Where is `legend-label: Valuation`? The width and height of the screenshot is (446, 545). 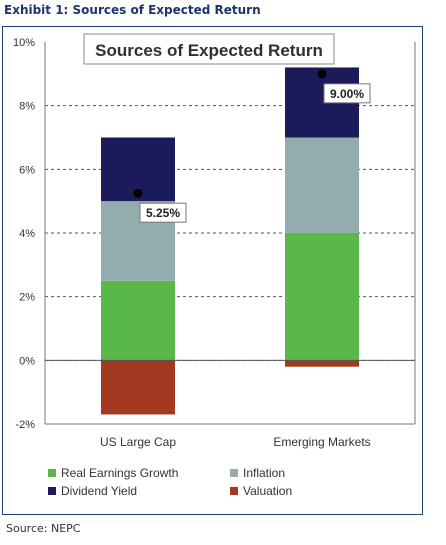
legend-label: Valuation is located at coordinates (267, 491).